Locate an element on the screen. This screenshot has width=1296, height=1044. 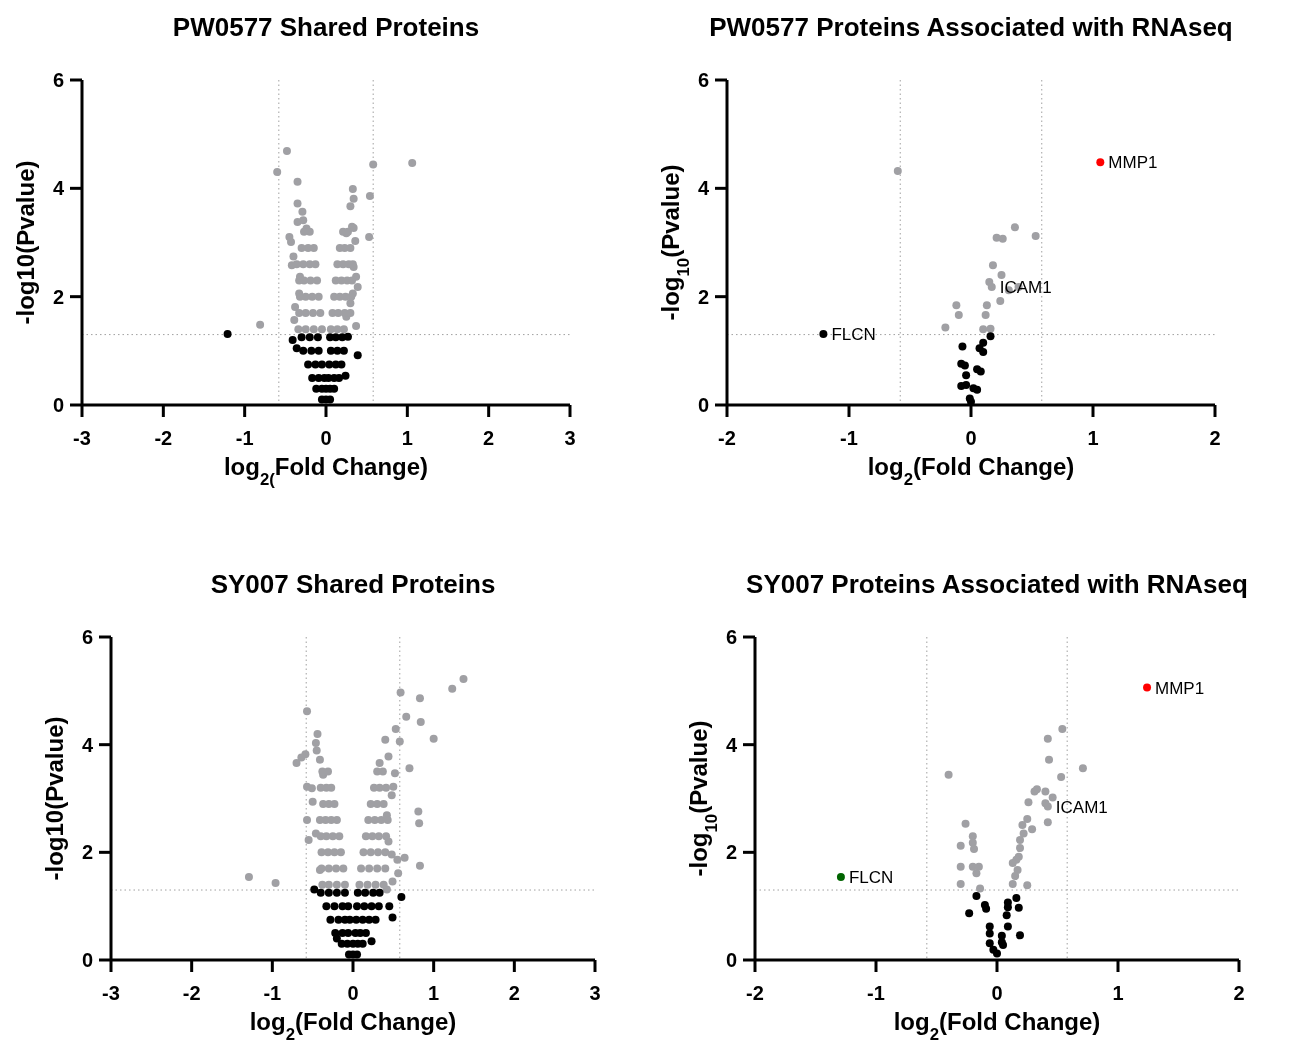
x-axis-title: log$_{2(}$Fold Change) is located at coordinates (326, 471).